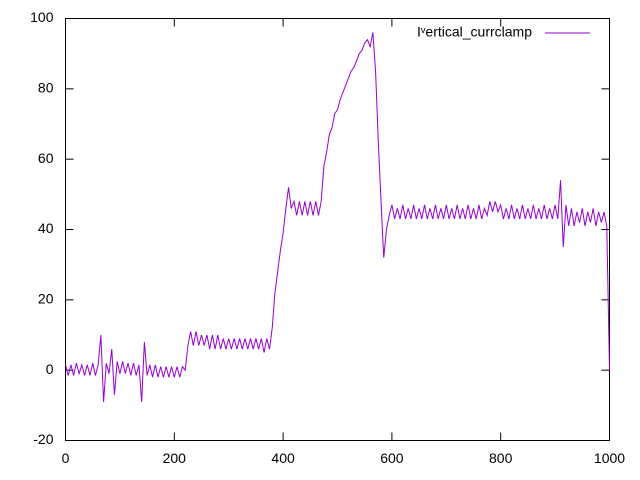 The width and height of the screenshot is (640, 480). What do you see at coordinates (46, 299) in the screenshot?
I see `y-tick-label: 20` at bounding box center [46, 299].